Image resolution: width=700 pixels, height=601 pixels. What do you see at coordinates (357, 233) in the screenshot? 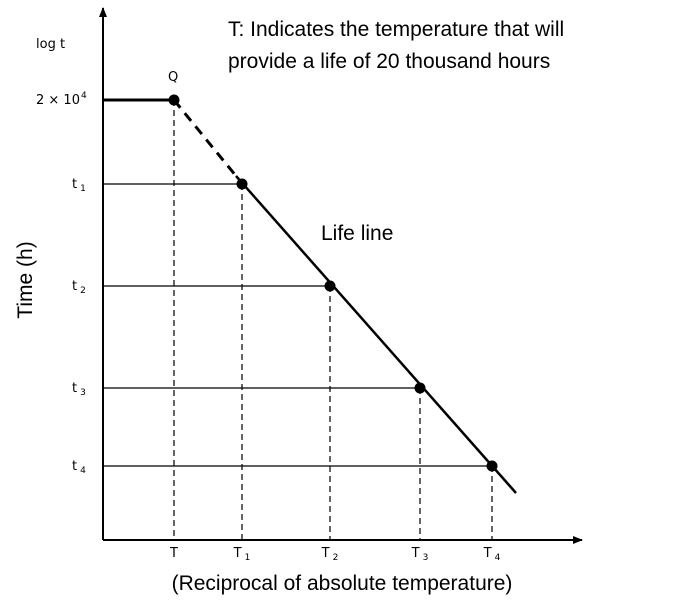
I see `life-line-label: Life line` at bounding box center [357, 233].